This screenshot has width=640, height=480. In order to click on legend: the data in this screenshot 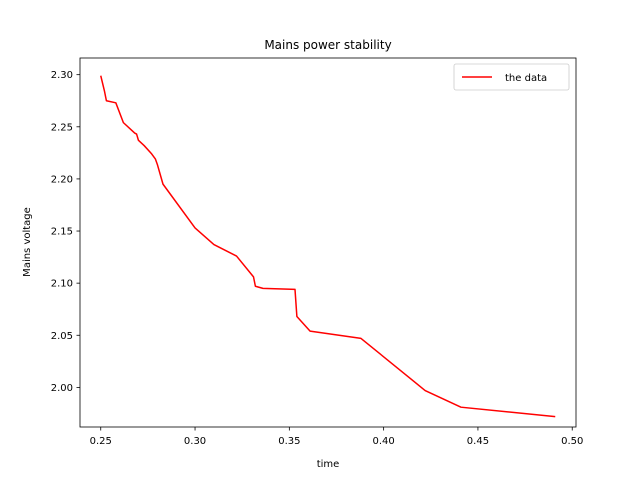, I will do `click(511, 77)`.